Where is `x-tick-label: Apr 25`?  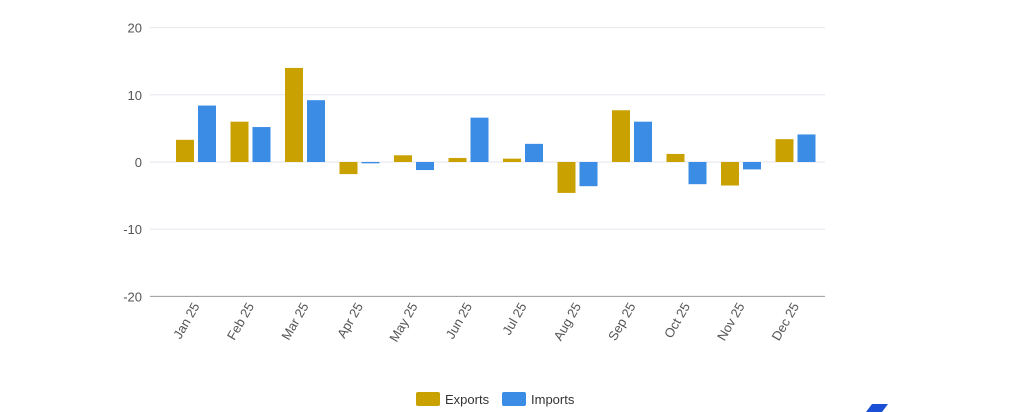
x-tick-label: Apr 25 is located at coordinates (350, 320).